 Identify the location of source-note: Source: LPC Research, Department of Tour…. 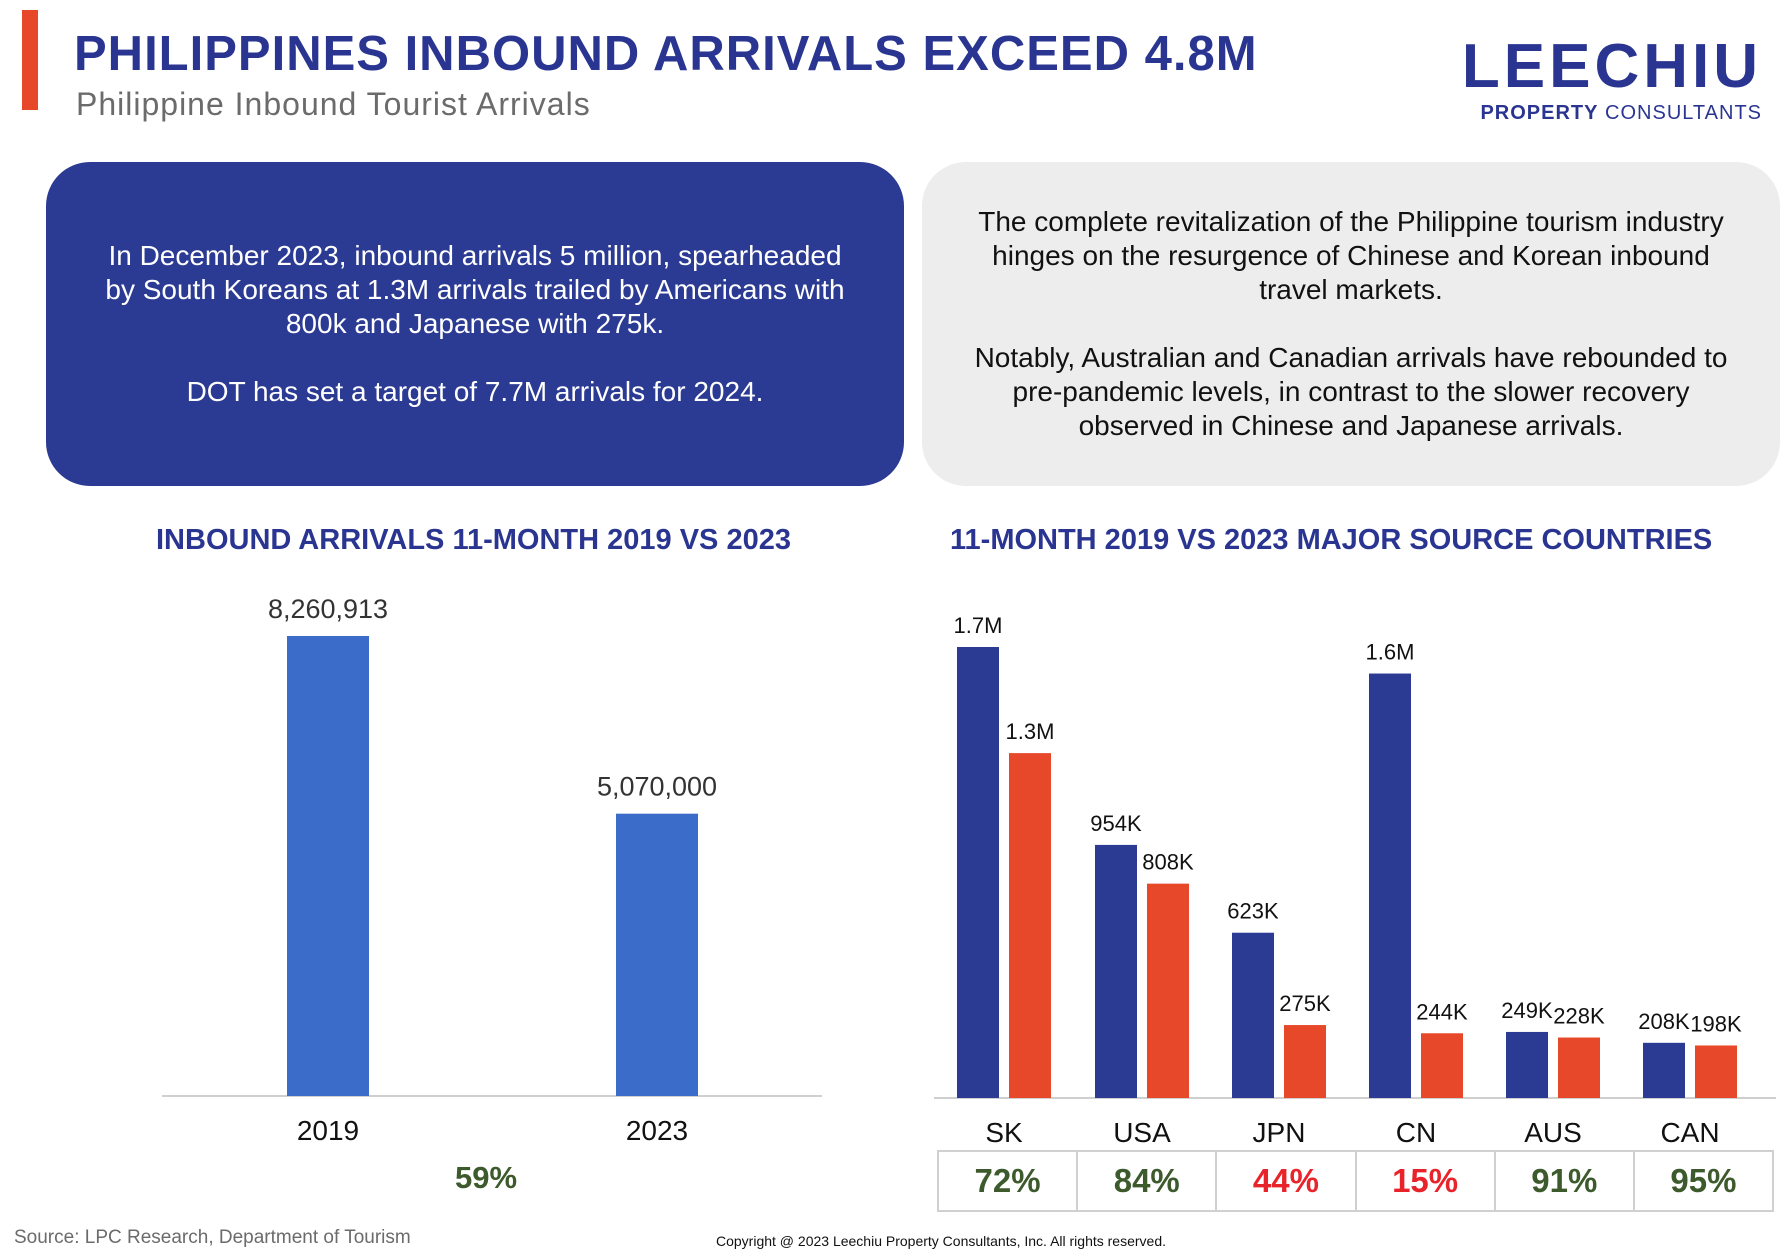
(212, 1237).